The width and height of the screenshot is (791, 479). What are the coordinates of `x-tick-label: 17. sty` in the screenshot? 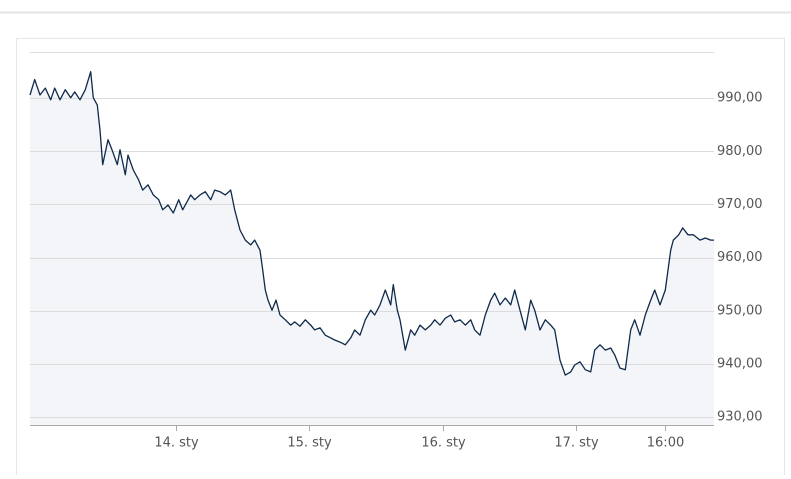 It's located at (576, 443).